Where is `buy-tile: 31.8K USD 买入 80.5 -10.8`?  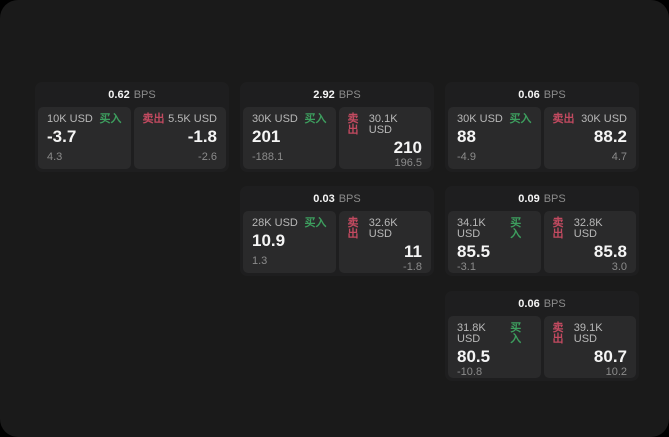 buy-tile: 31.8K USD 买入 80.5 -10.8 is located at coordinates (494, 347).